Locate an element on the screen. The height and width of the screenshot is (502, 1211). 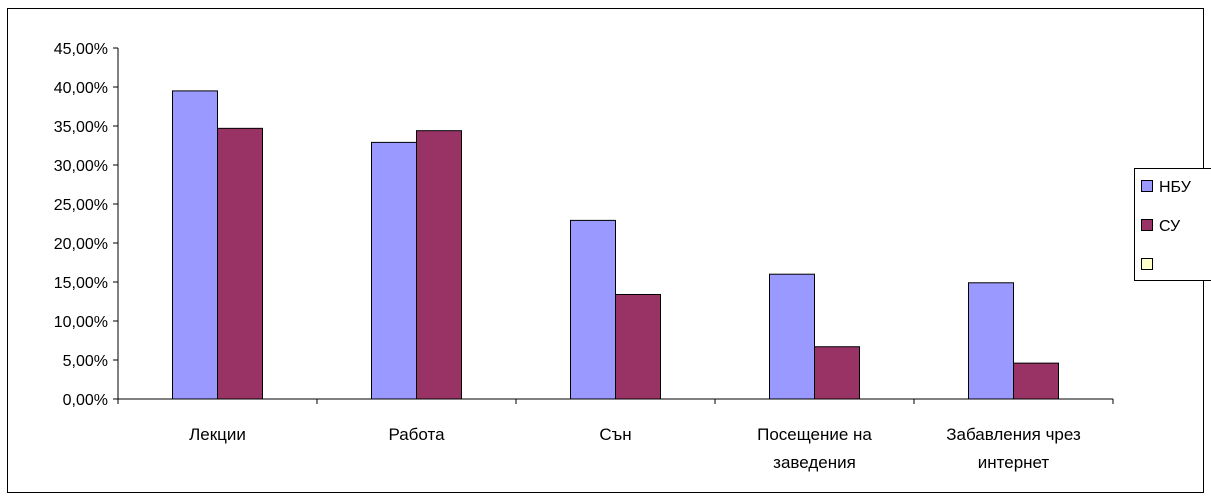
bar-НБУ-4 is located at coordinates (991, 341).